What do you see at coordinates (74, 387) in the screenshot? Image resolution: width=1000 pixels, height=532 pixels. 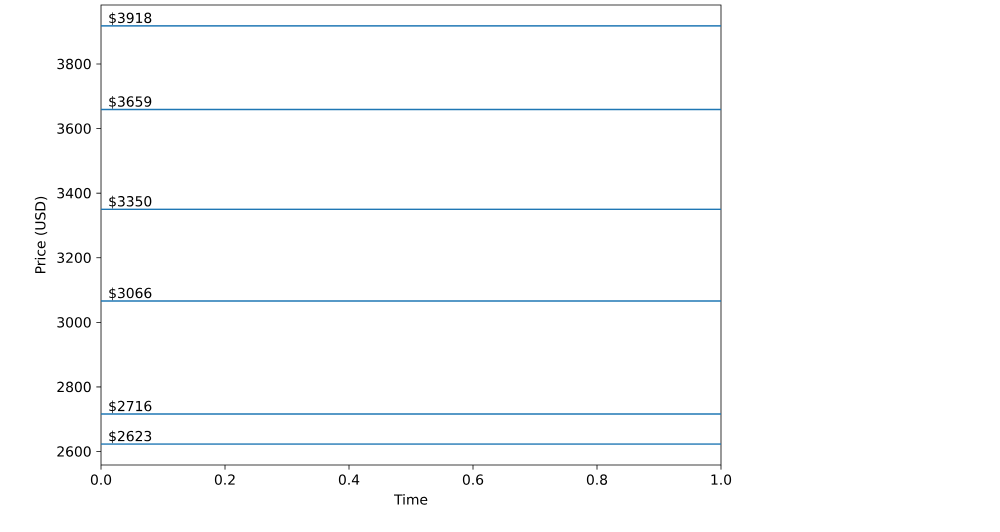 I see `y-tick-label: 2800` at bounding box center [74, 387].